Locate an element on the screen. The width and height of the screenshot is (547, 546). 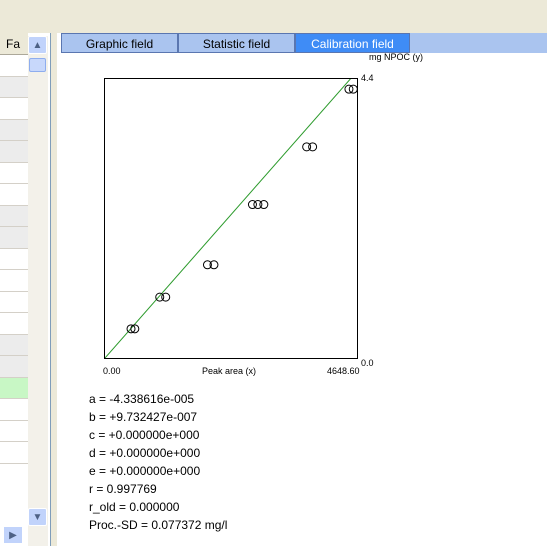
chevron-up-icon: ▲ is located at coordinates (37, 45).